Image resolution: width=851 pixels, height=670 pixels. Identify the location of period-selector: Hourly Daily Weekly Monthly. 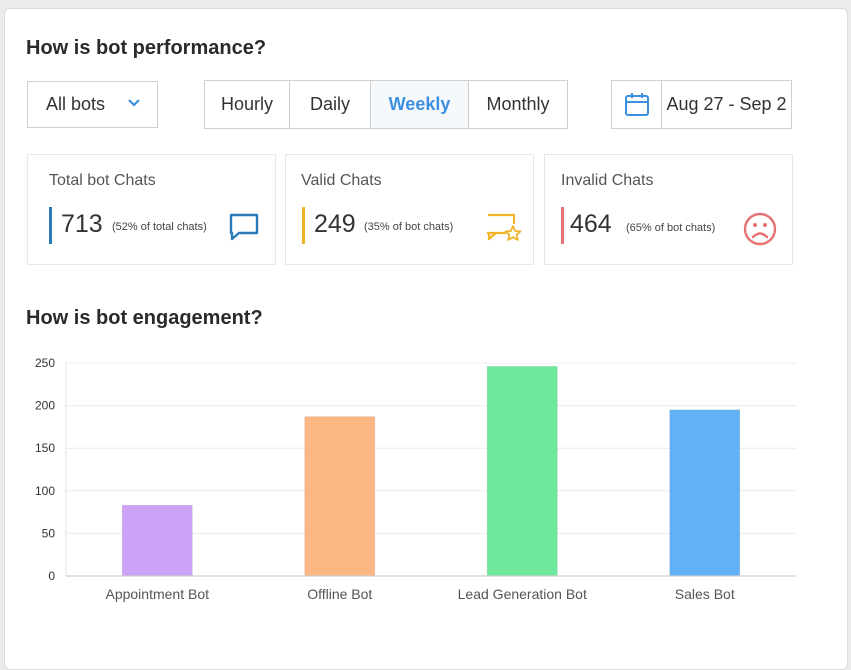
(386, 104).